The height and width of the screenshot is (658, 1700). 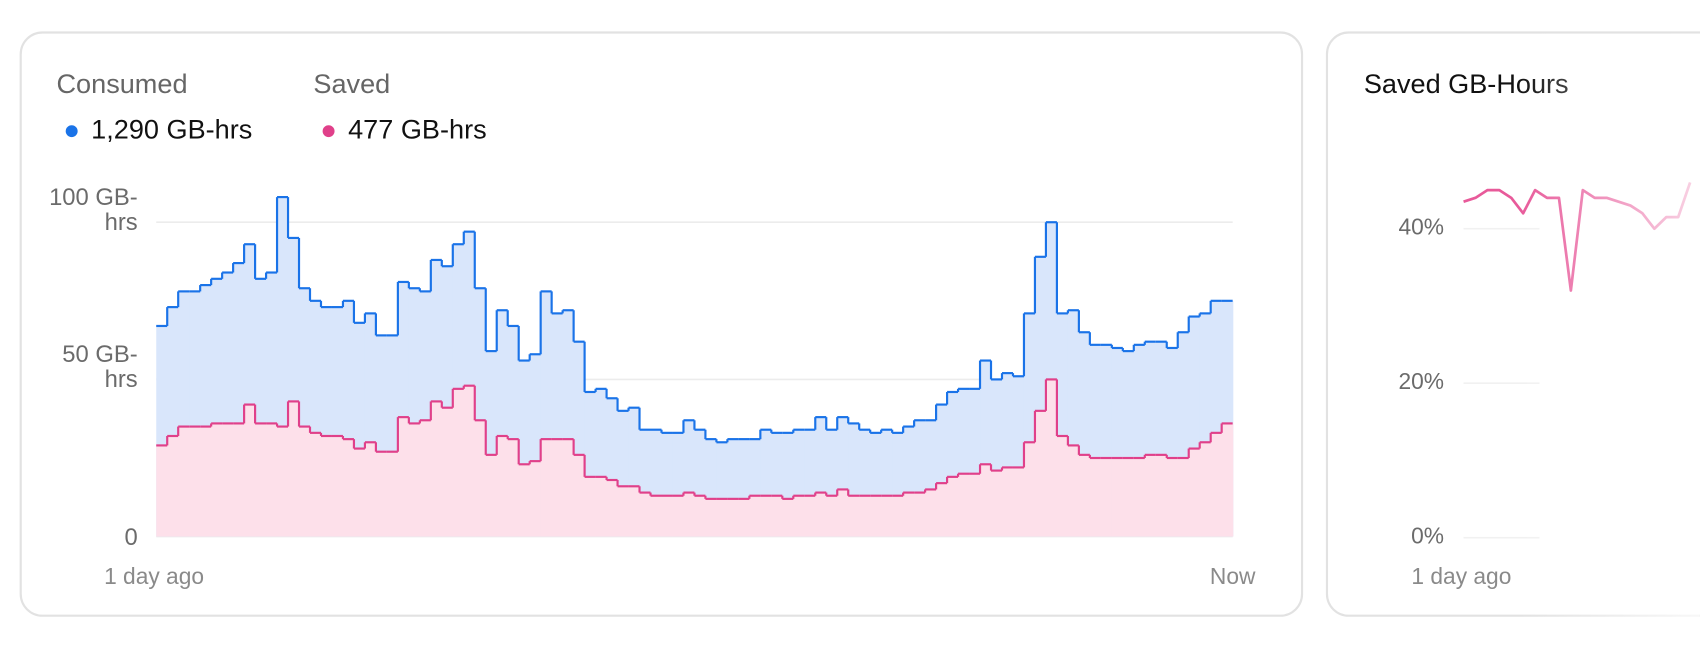 What do you see at coordinates (131, 537) in the screenshot?
I see `y-tick-label: 0` at bounding box center [131, 537].